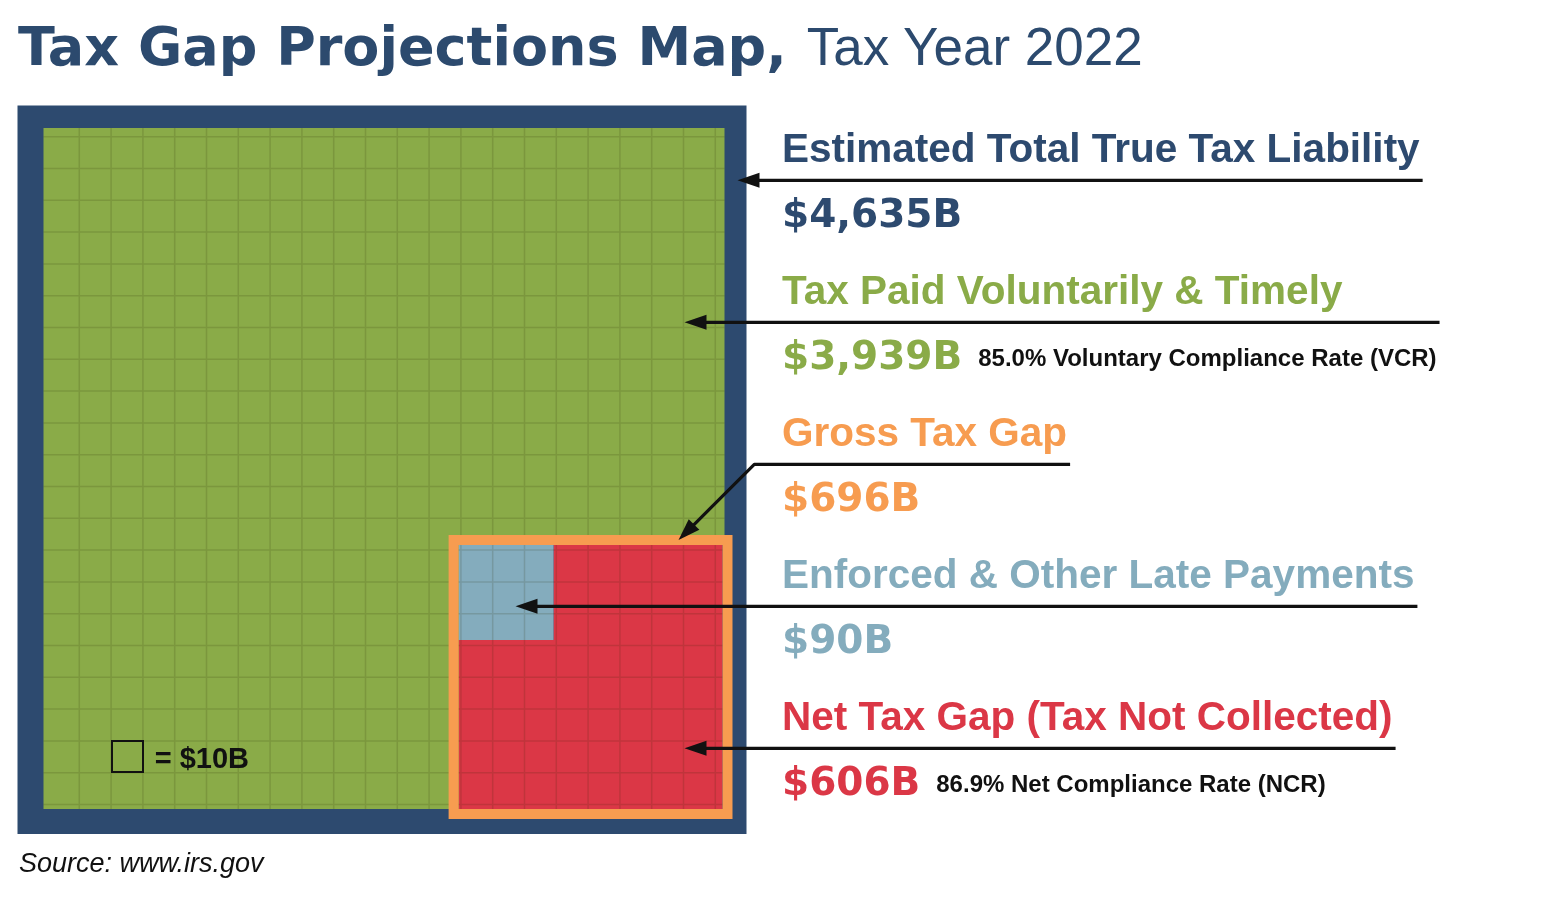 The image size is (1563, 903). Describe the element at coordinates (1098, 574) in the screenshot. I see `category-label: Enforced & Other Late Payments` at that location.